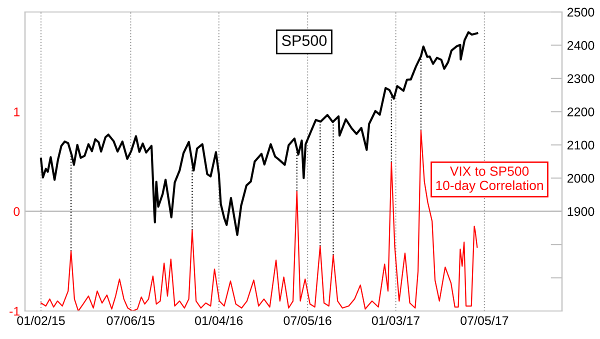 This screenshot has height=339, width=600. What do you see at coordinates (580, 145) in the screenshot?
I see `y2-tick-label: 2100` at bounding box center [580, 145].